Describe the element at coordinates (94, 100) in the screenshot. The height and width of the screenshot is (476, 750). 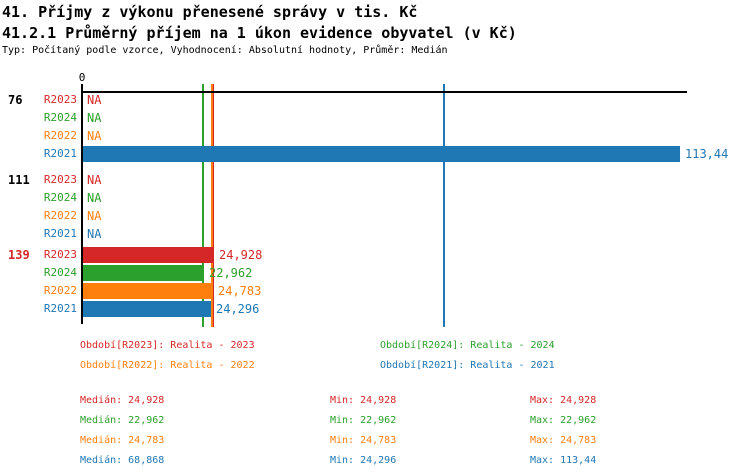
I see `value-label-r2023-76: NA` at that location.